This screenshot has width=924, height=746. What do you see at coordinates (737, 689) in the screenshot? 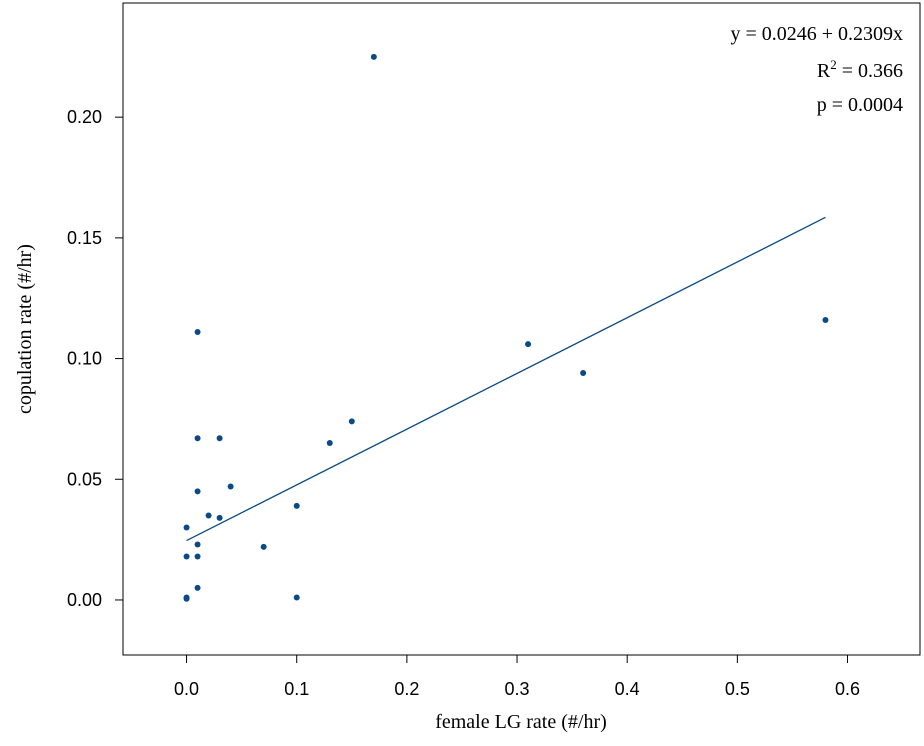
I see `x-tick-label: 0.5` at bounding box center [737, 689].